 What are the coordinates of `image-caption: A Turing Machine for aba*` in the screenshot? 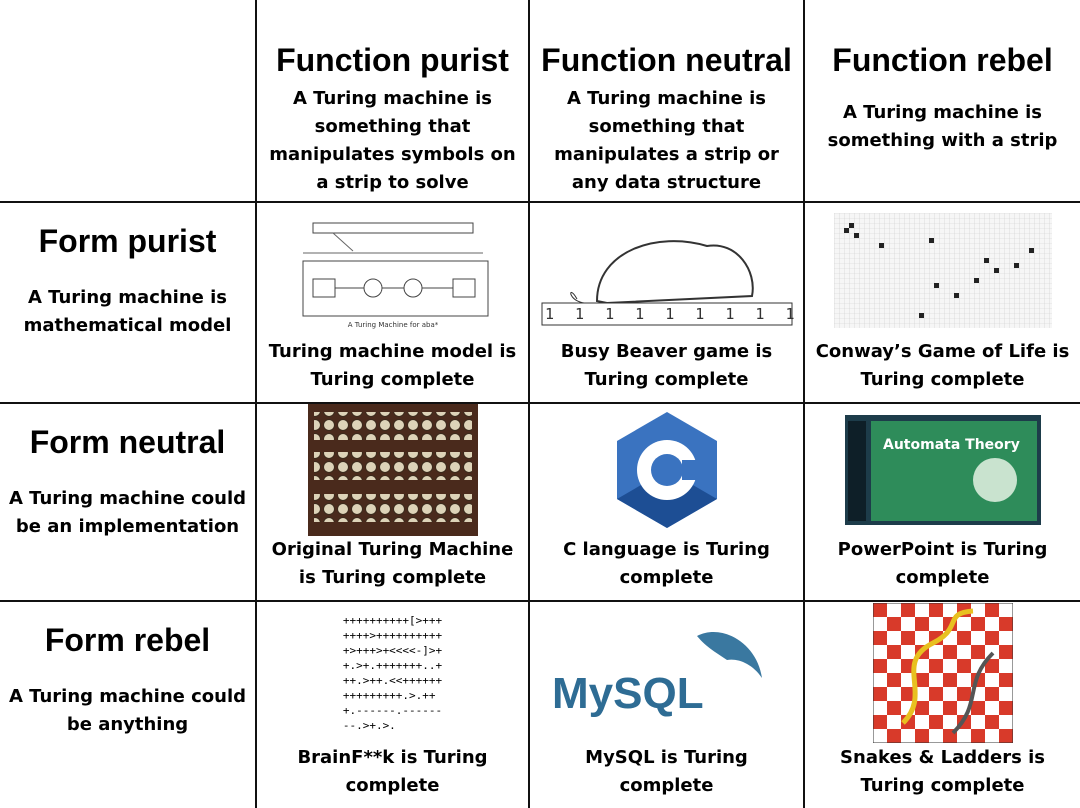 It's located at (392, 325).